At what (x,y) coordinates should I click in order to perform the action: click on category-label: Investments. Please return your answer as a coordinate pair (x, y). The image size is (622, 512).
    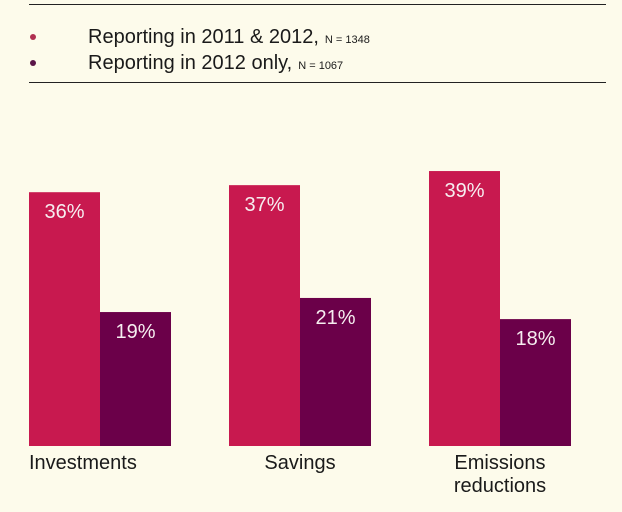
    Looking at the image, I should click on (83, 463).